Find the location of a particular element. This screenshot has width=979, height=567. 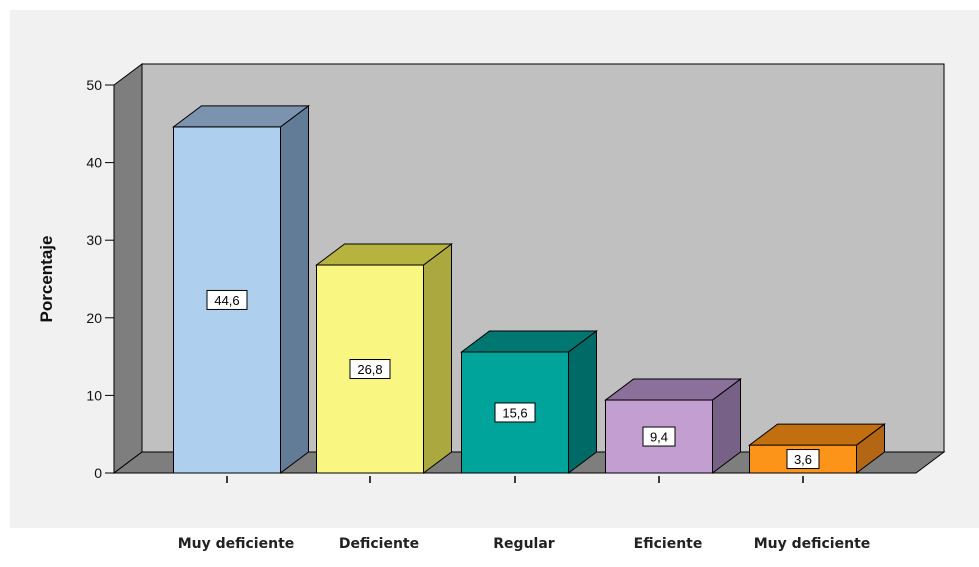

data-label: 9,4 is located at coordinates (659, 437).